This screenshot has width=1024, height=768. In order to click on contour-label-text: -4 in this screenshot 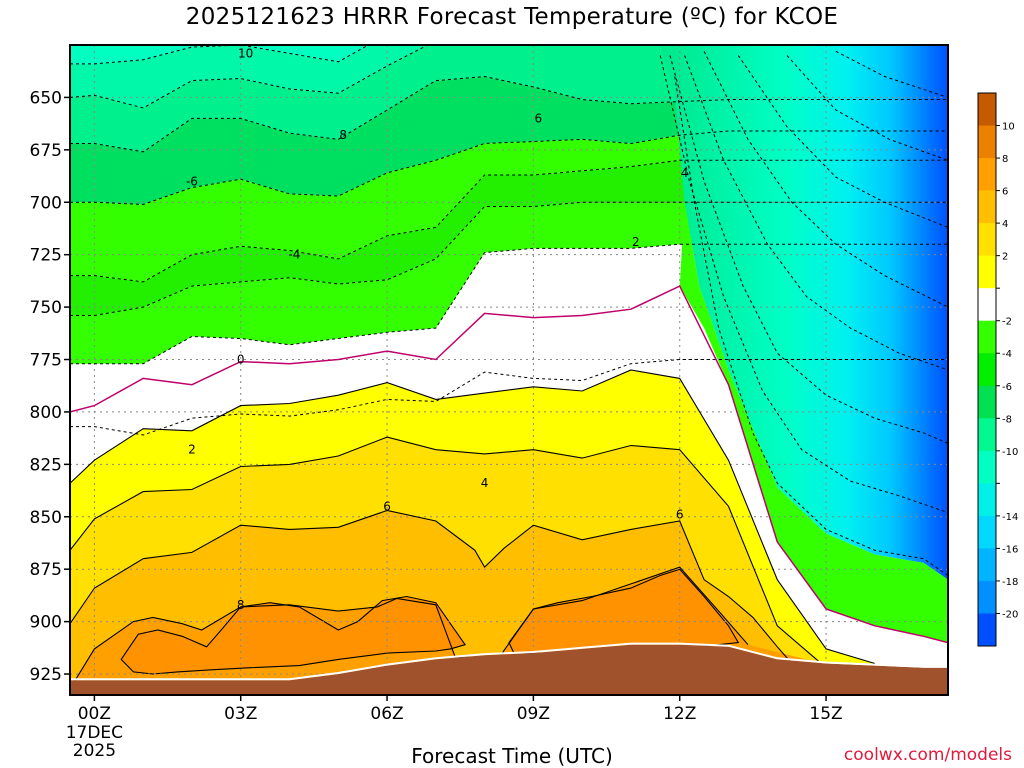, I will do `click(294, 255)`.